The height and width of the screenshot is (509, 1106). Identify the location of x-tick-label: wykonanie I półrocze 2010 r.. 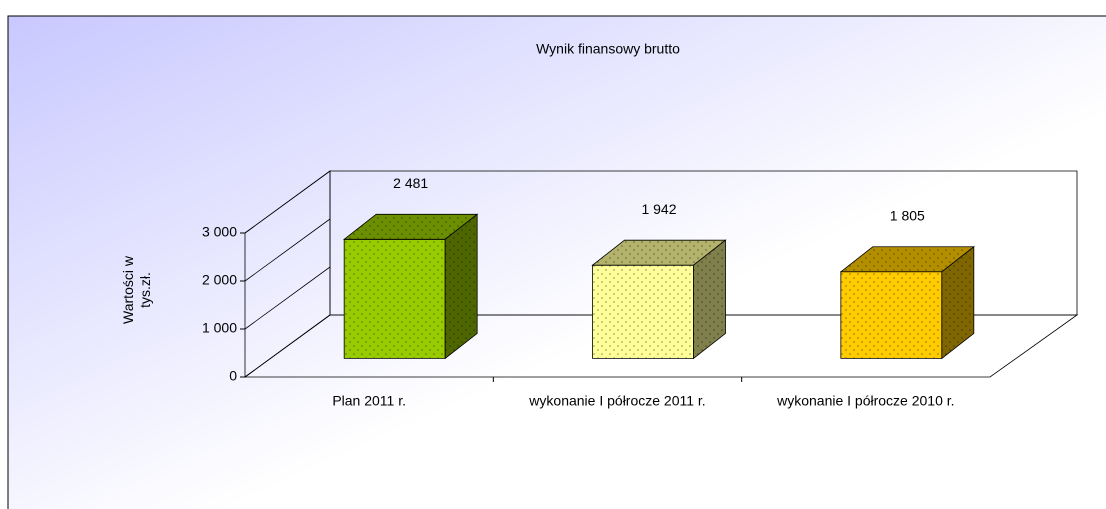
(865, 401).